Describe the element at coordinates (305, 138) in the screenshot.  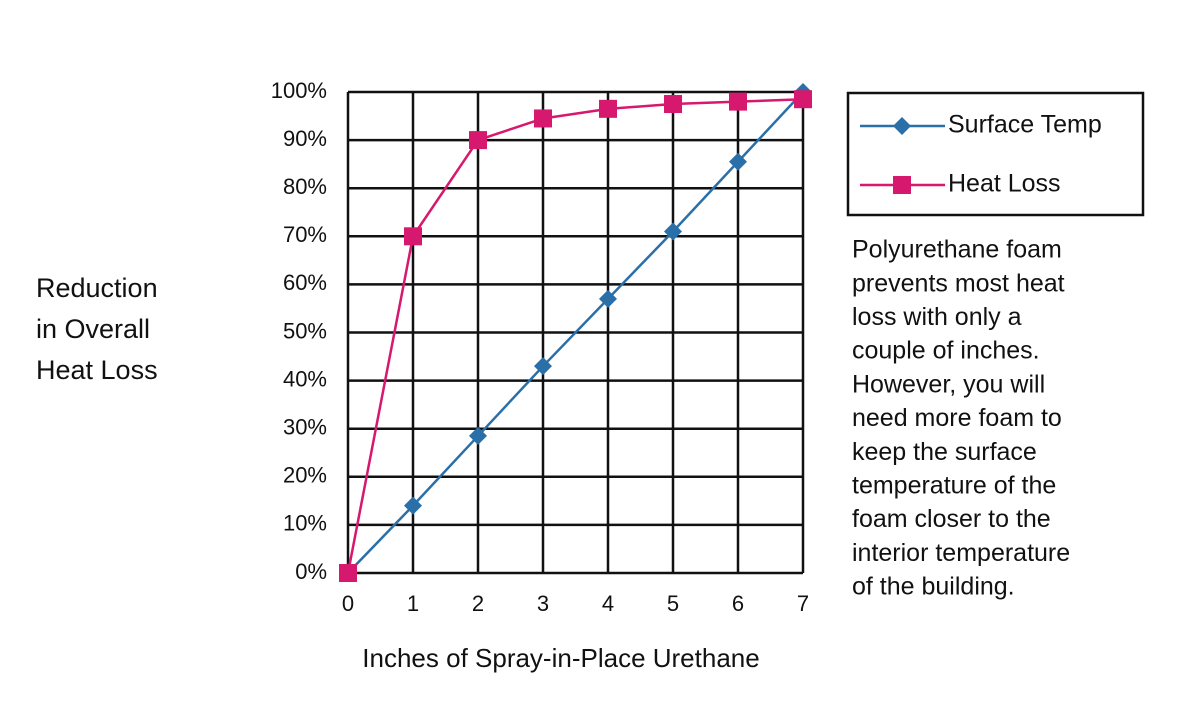
I see `y-tick-label: 90%` at that location.